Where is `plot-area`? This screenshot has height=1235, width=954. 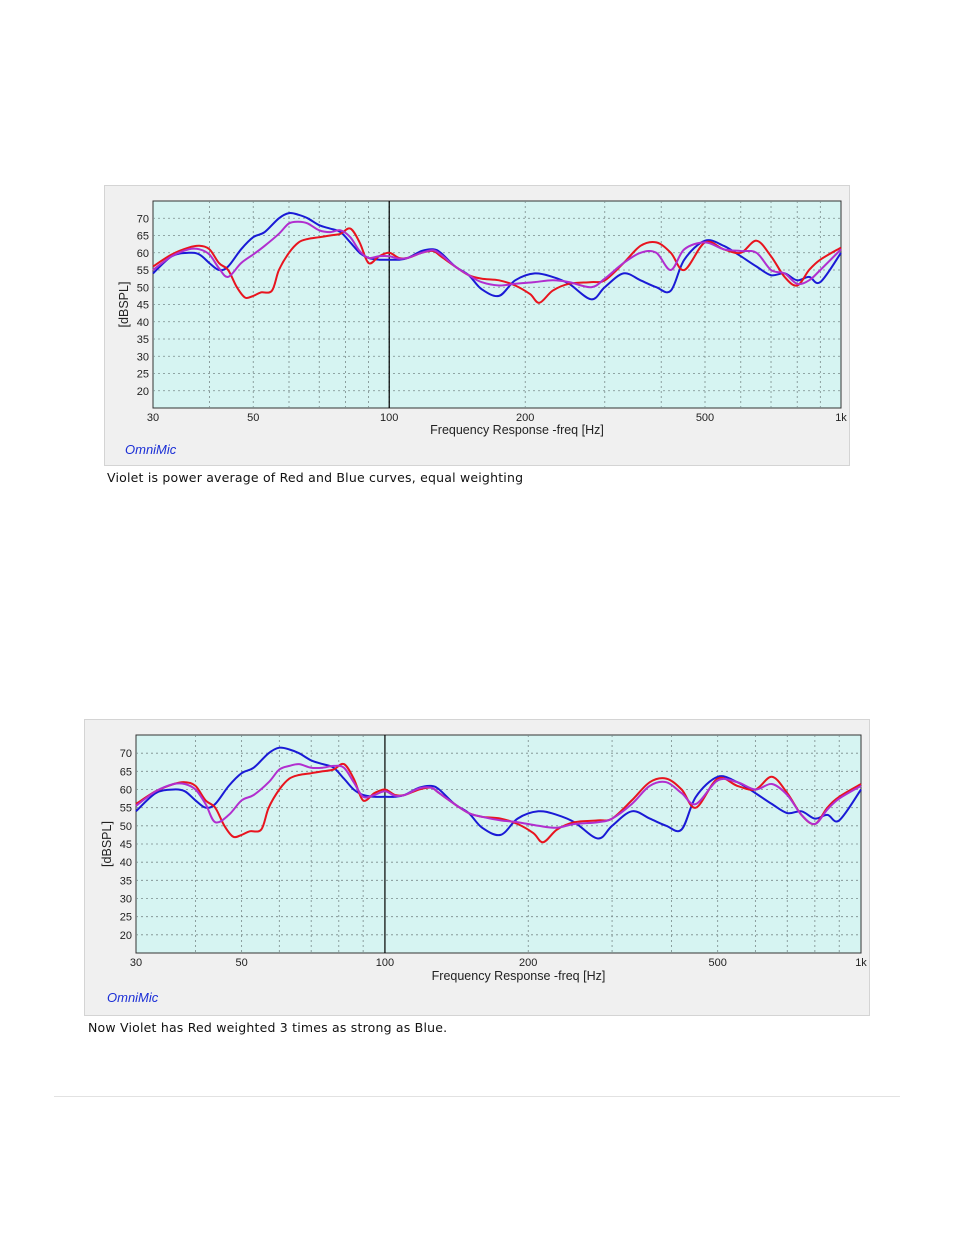
plot-area is located at coordinates (497, 304).